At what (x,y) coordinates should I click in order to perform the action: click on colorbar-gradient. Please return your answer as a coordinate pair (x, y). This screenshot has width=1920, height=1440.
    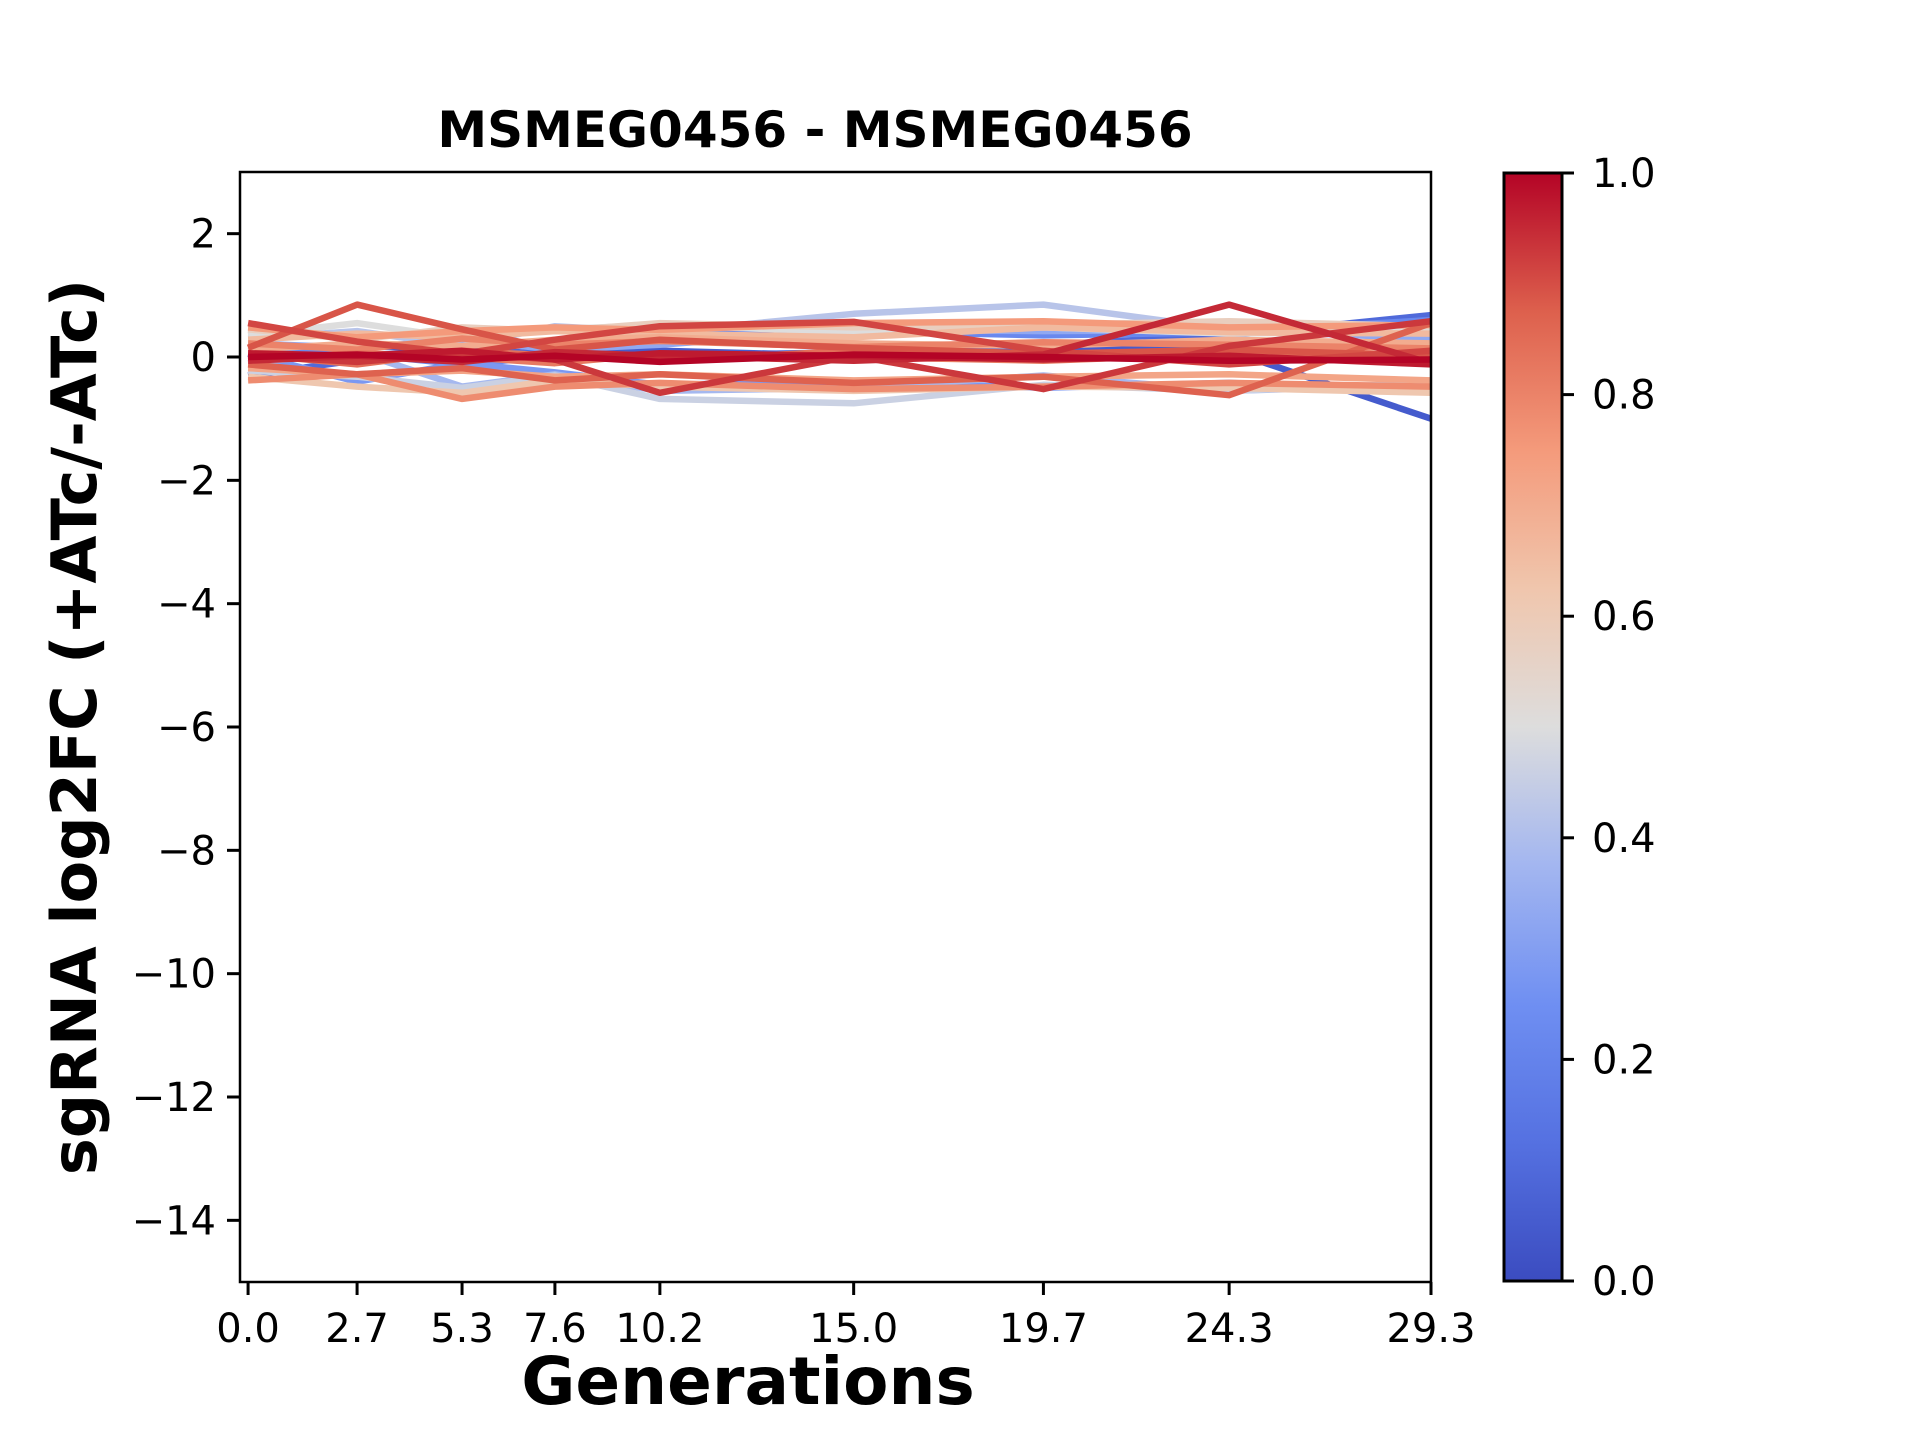
    Looking at the image, I should click on (1533, 727).